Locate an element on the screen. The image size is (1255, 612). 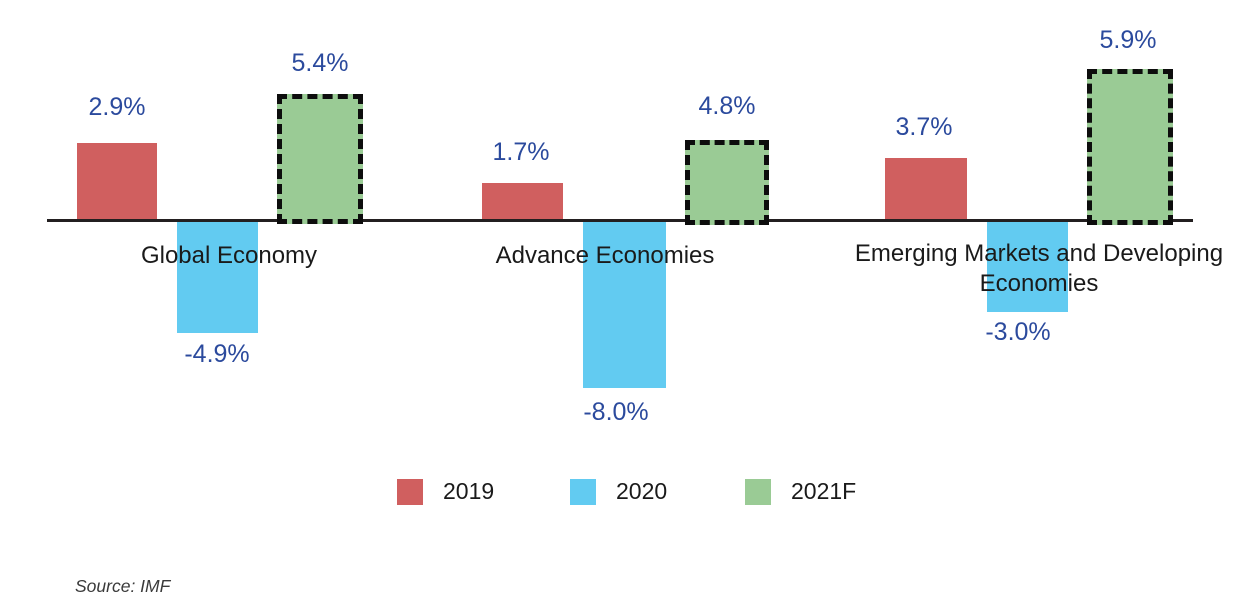
bar-global-economy-2019 is located at coordinates (117, 181).